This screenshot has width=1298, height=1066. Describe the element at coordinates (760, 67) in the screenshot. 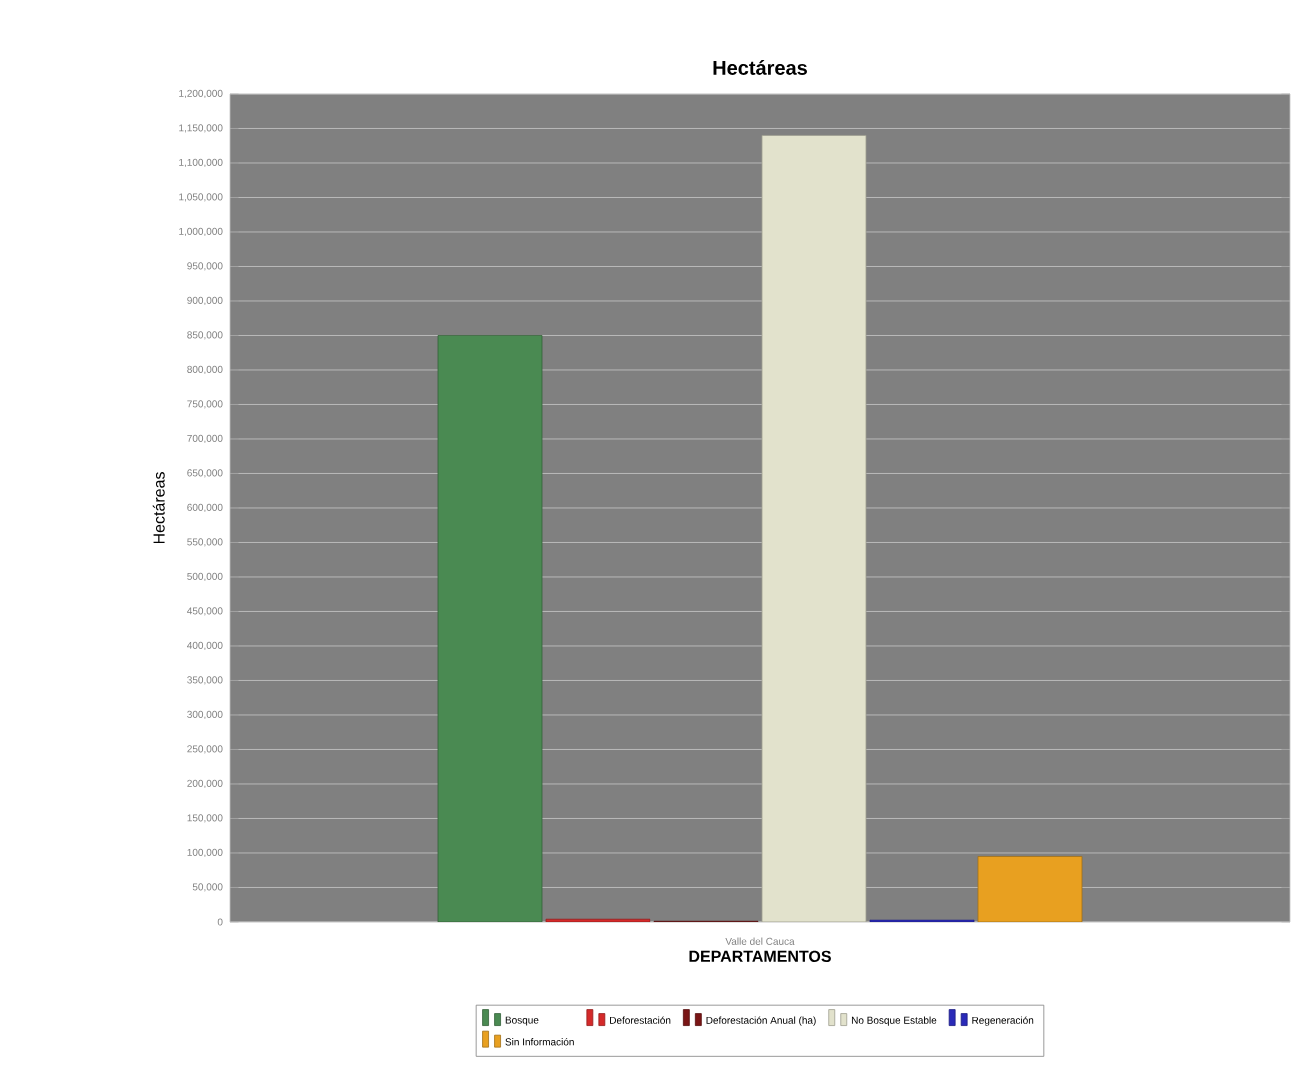

I see `chart-title: Hectáreas` at that location.